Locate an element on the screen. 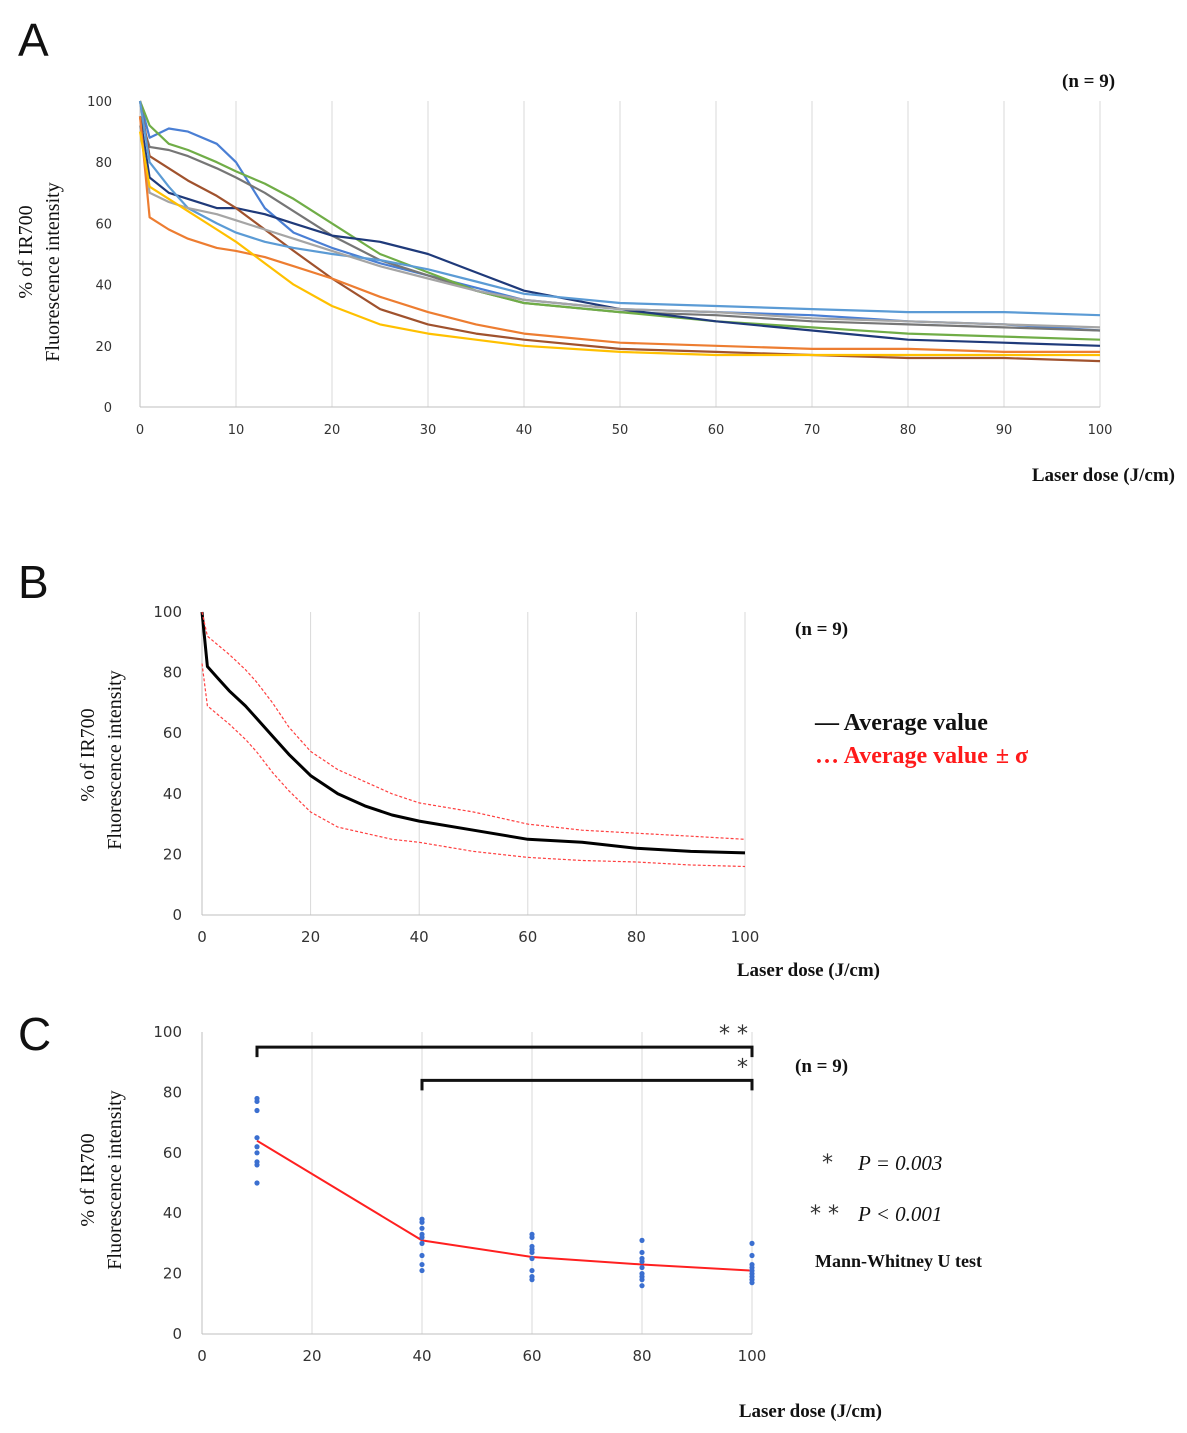 This screenshot has height=1433, width=1187. c-y-tick-4: 80 is located at coordinates (172, 1092).